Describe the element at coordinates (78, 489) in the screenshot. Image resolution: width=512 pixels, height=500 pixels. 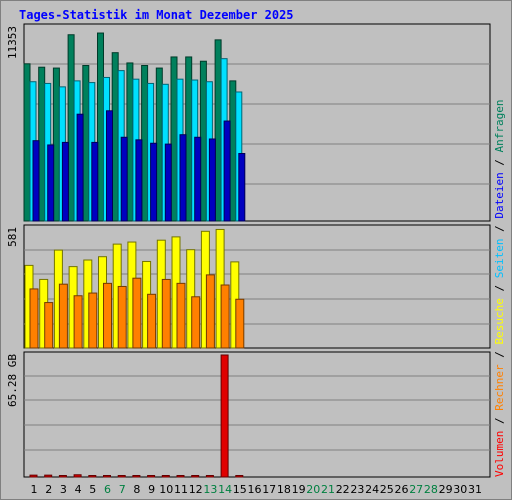
I see `x-tick-label-day-4: 4` at that location.